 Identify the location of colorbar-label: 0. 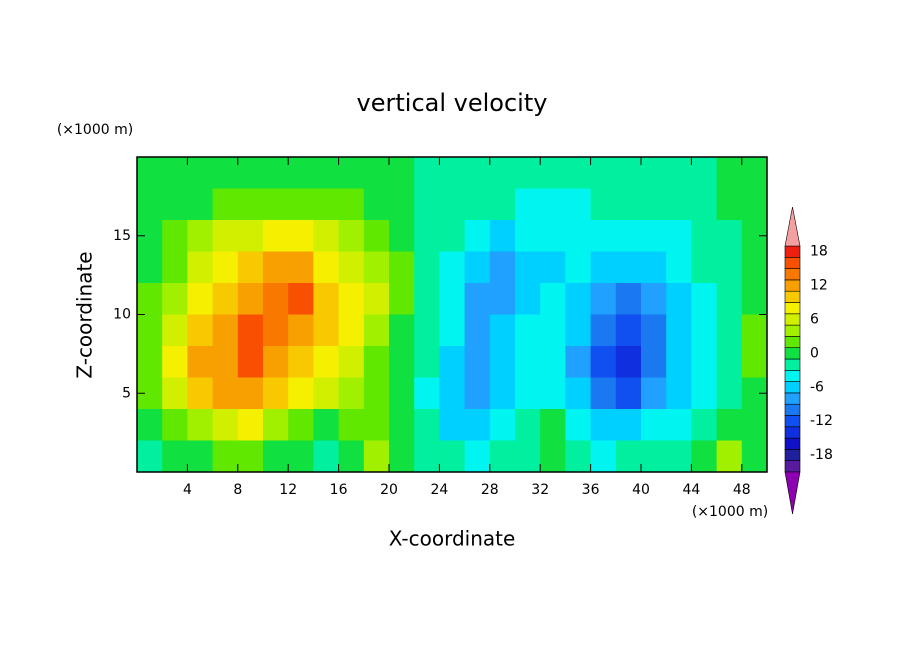
(814, 353).